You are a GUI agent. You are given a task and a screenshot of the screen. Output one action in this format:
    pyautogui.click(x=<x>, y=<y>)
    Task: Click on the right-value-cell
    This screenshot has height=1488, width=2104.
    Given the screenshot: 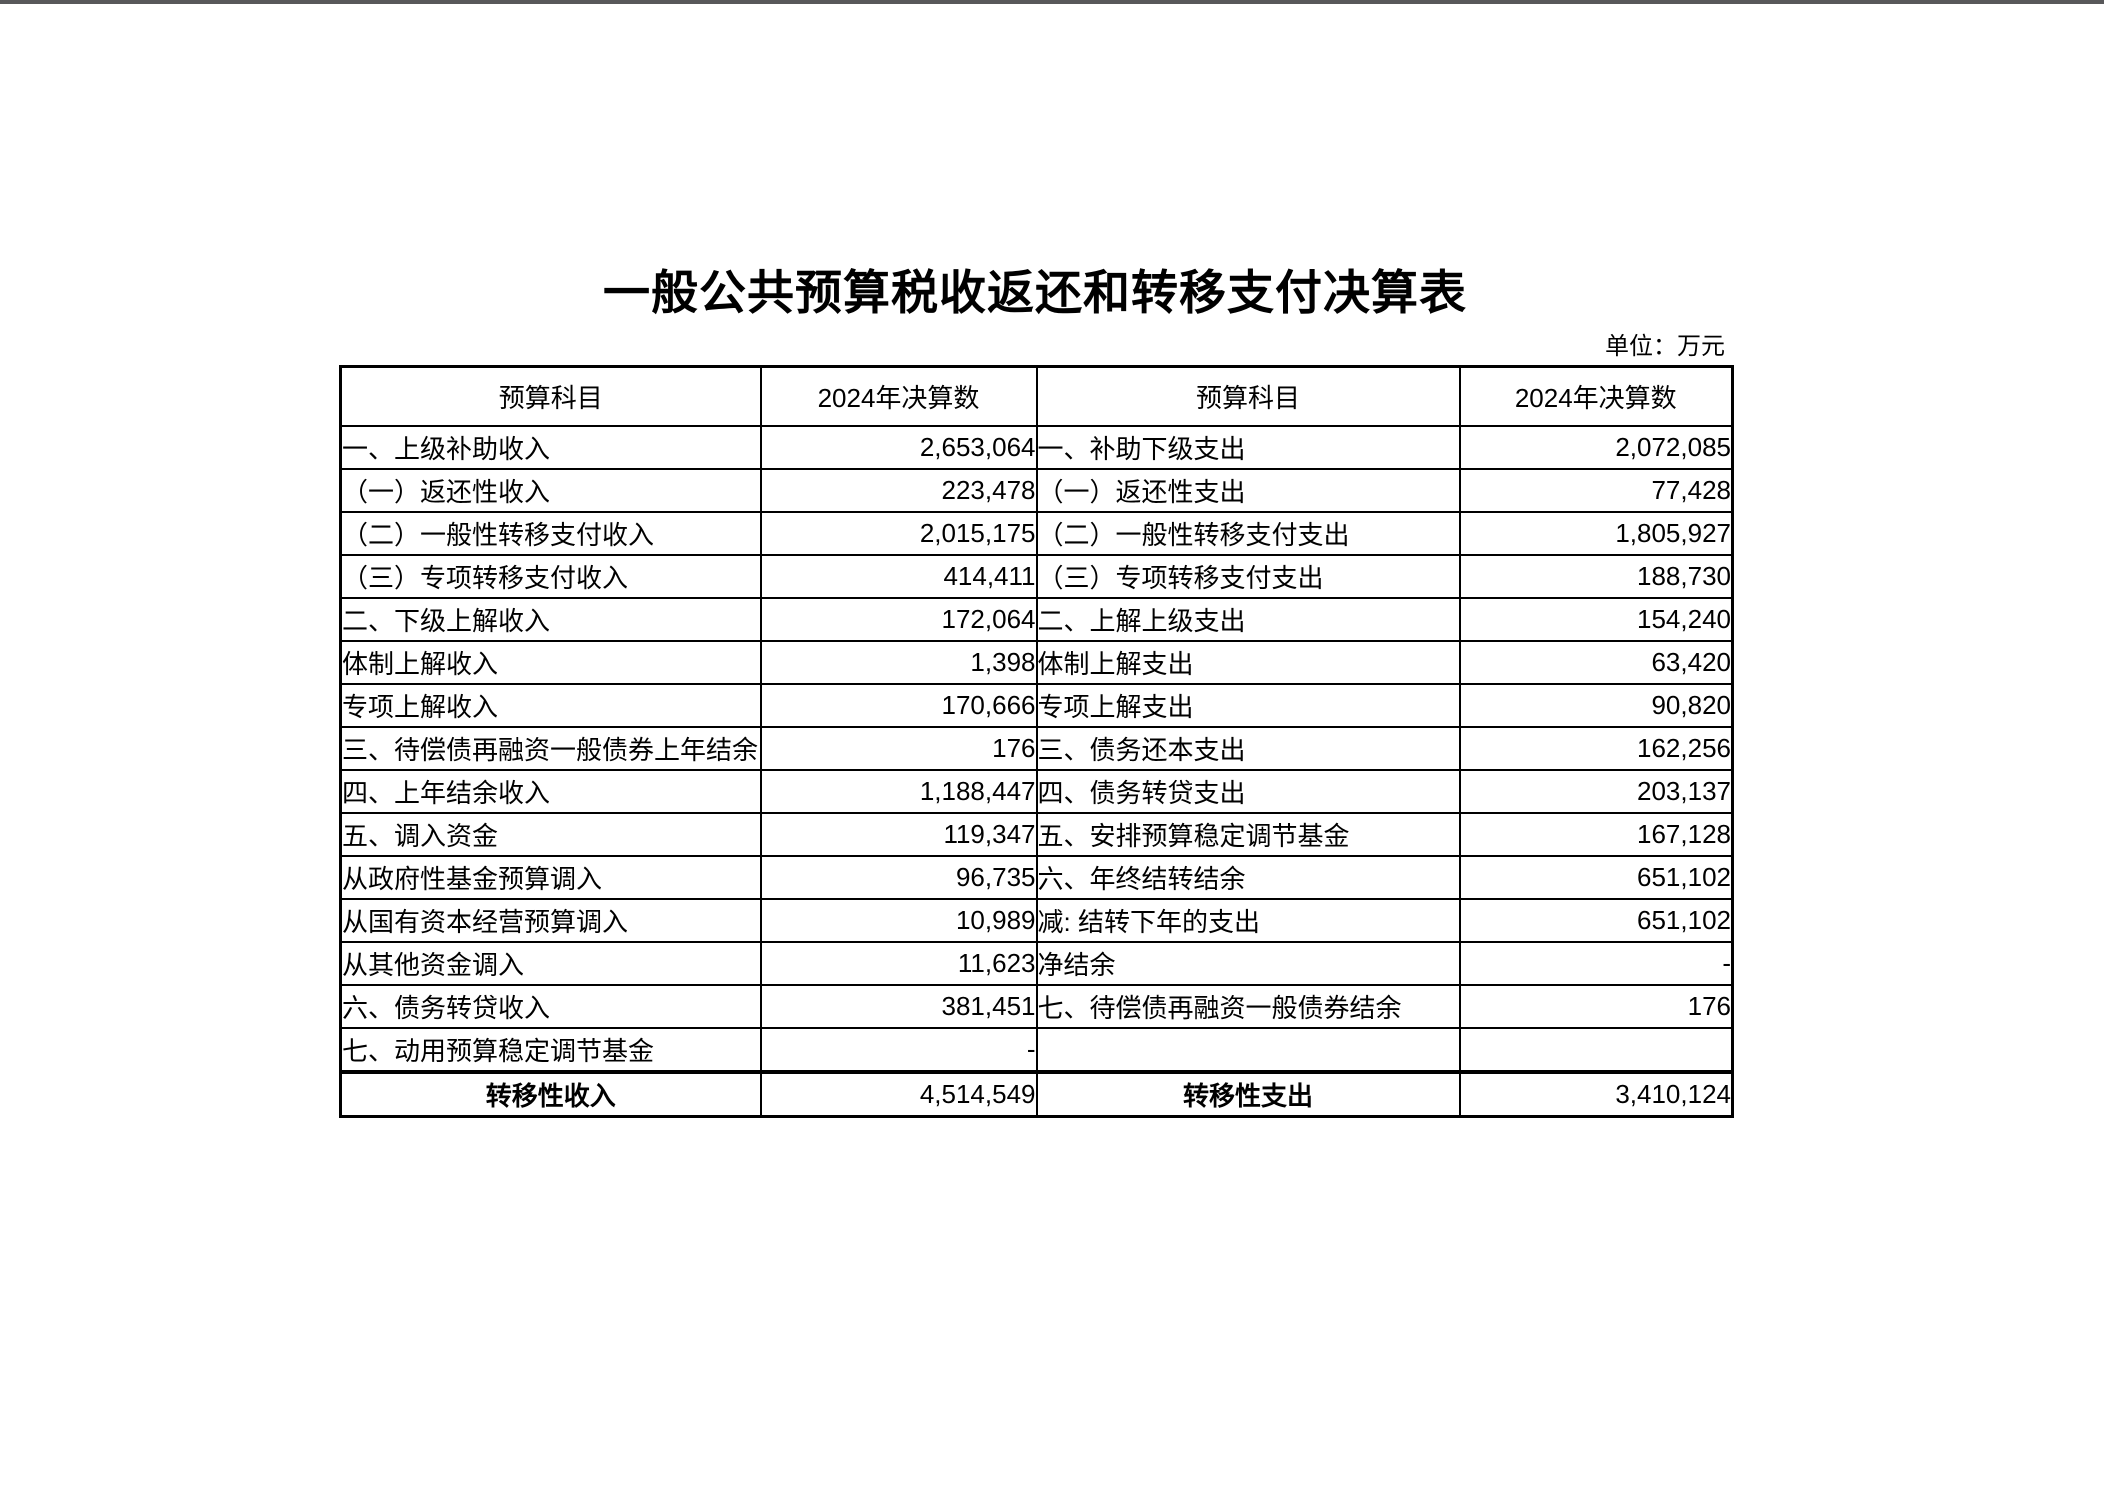 What is the action you would take?
    pyautogui.click(x=1596, y=1050)
    